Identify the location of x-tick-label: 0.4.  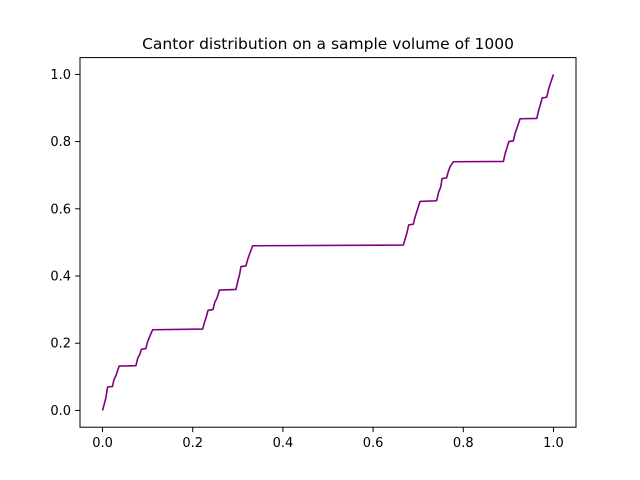
(283, 443).